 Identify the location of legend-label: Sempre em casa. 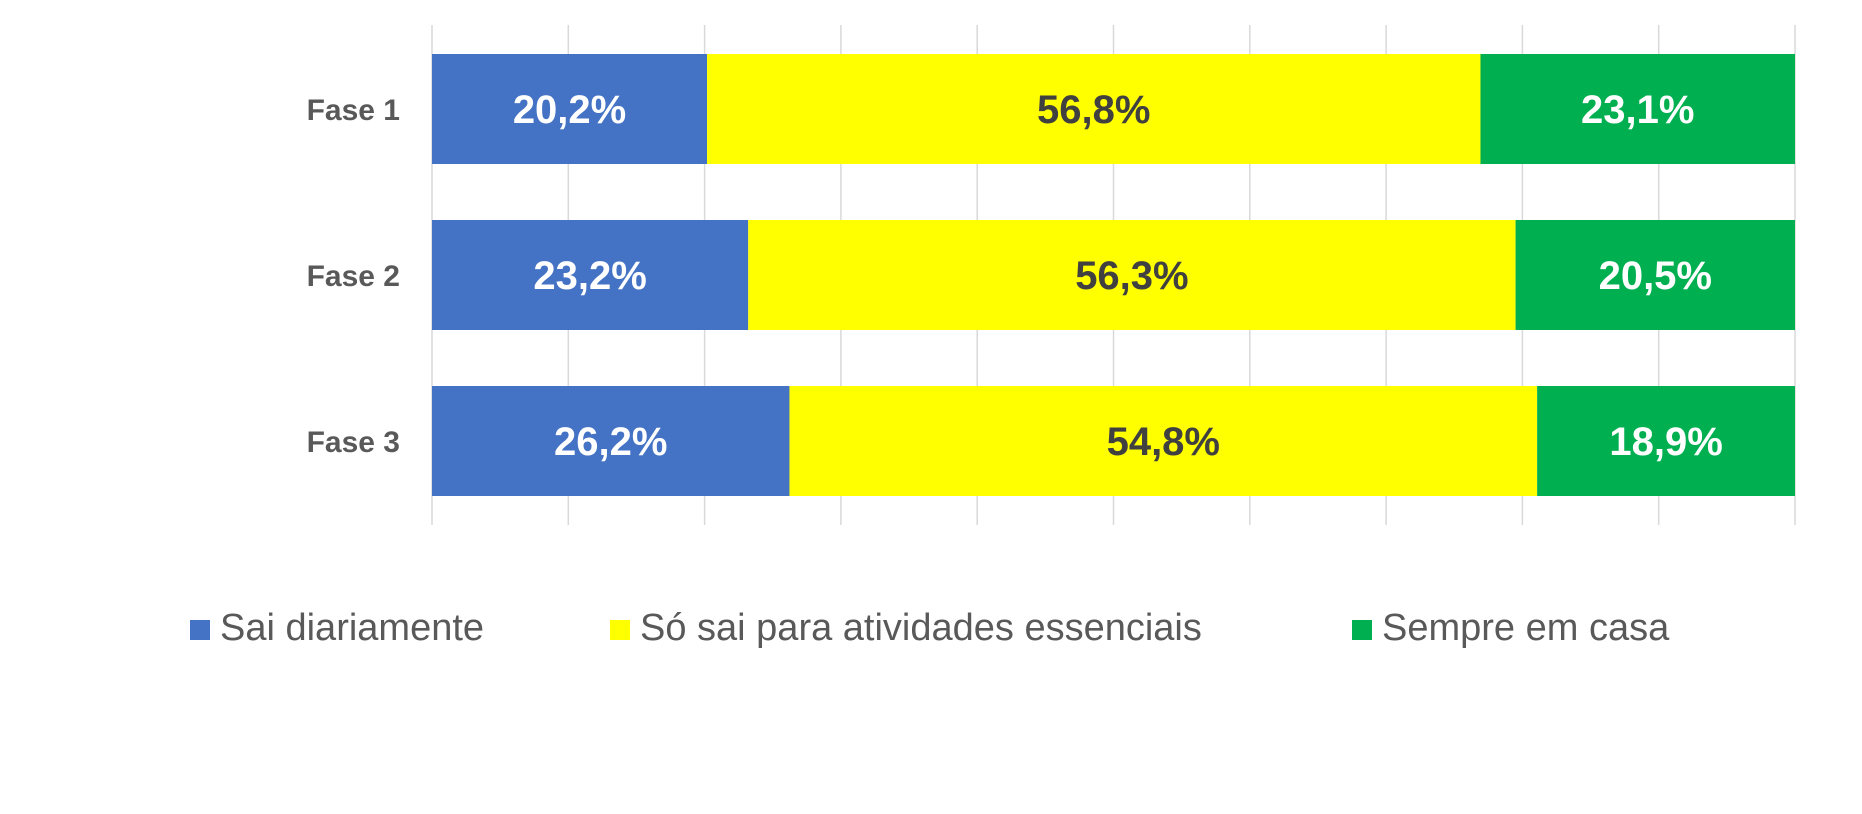
(1526, 628).